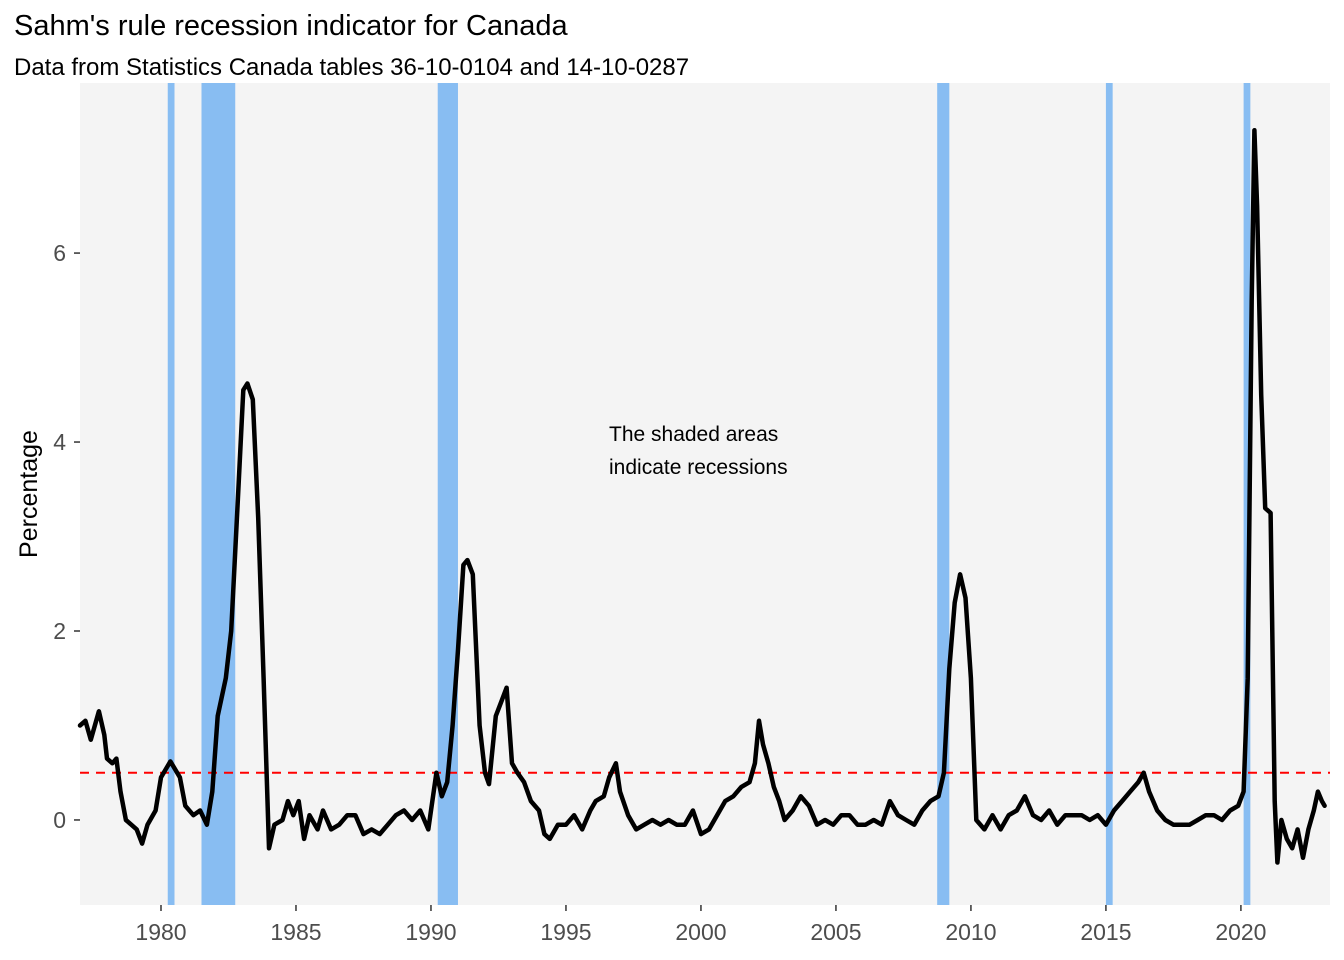 The width and height of the screenshot is (1344, 960). I want to click on y-tick-label: 0, so click(59, 820).